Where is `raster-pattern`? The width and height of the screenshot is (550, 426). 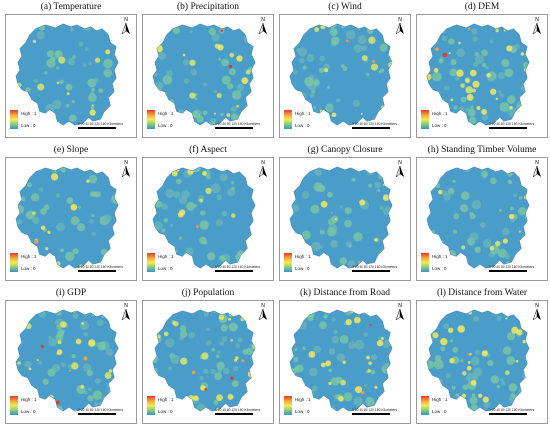 raster-pattern is located at coordinates (204, 360).